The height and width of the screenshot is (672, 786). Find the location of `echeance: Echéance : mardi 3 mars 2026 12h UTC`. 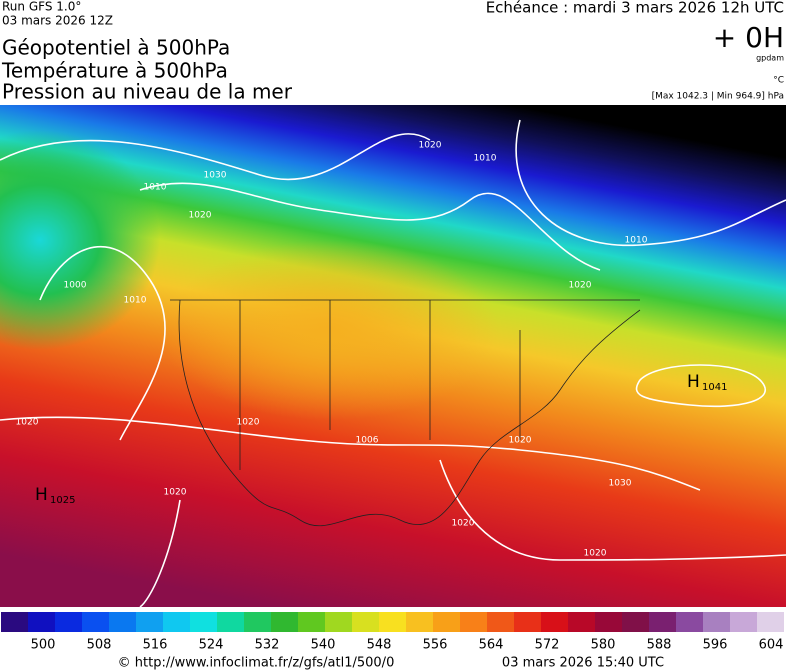

echeance: Echéance : mardi 3 mars 2026 12h UTC is located at coordinates (635, 8).